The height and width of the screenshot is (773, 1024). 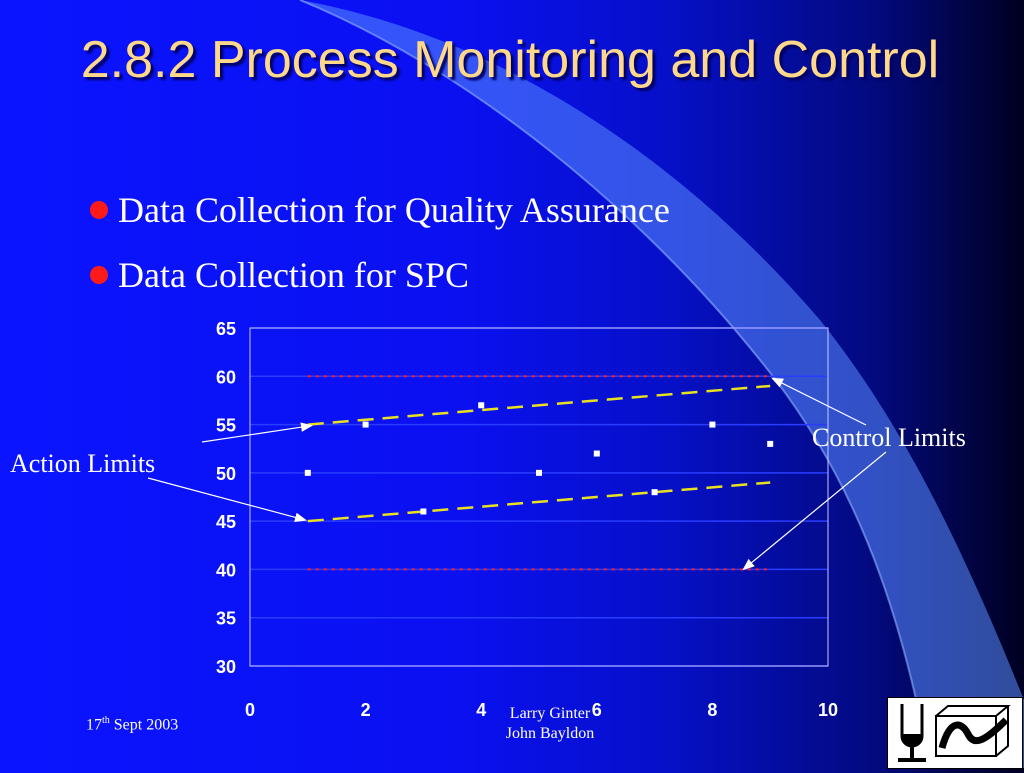 I want to click on y-tick-label: 50, so click(x=226, y=474).